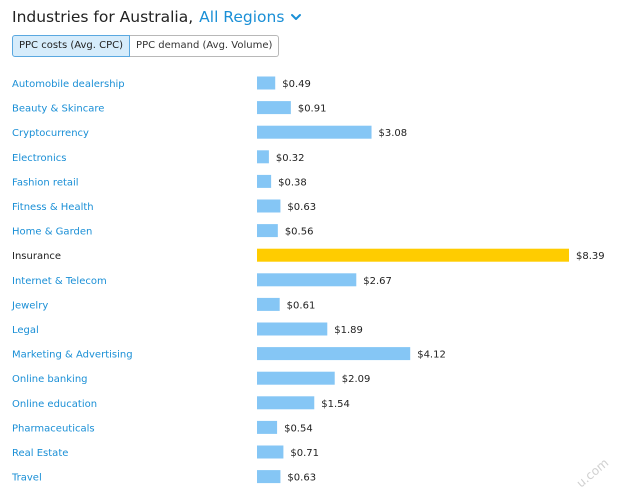 This screenshot has width=619, height=494. I want to click on tab-ppc-demand: PPC demand (Avg. Volume), so click(205, 46).